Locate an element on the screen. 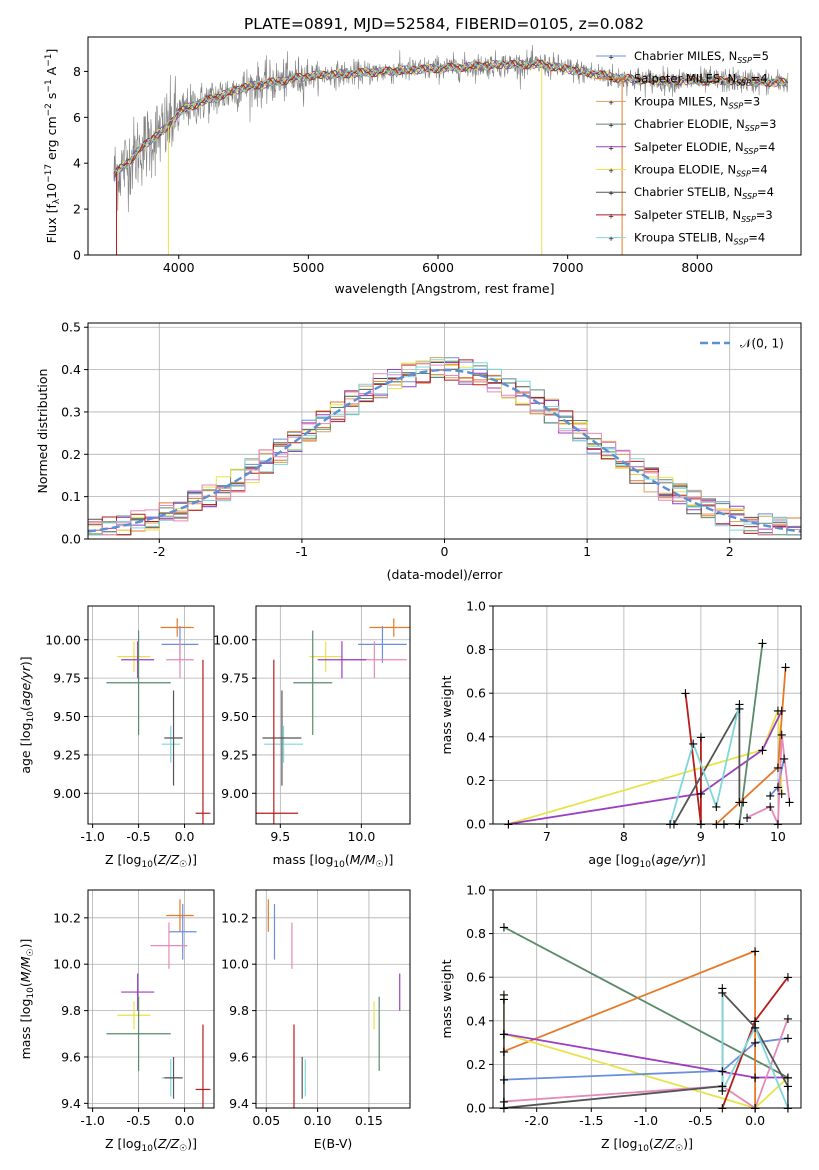  y-axis-label: Flux [fλ10−17 erg cm−2 s−1 A−1] is located at coordinates (53, 146).